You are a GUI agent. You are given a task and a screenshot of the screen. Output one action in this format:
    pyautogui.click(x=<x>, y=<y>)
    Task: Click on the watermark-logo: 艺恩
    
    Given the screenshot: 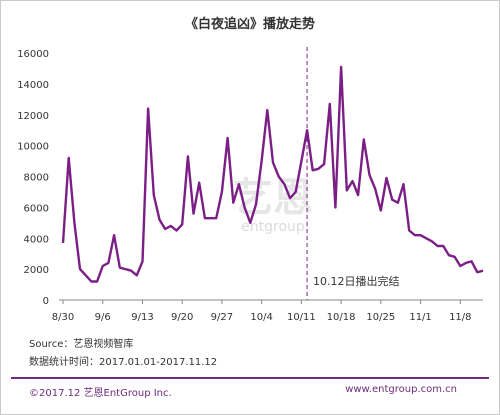 What is the action you would take?
    pyautogui.click(x=273, y=198)
    